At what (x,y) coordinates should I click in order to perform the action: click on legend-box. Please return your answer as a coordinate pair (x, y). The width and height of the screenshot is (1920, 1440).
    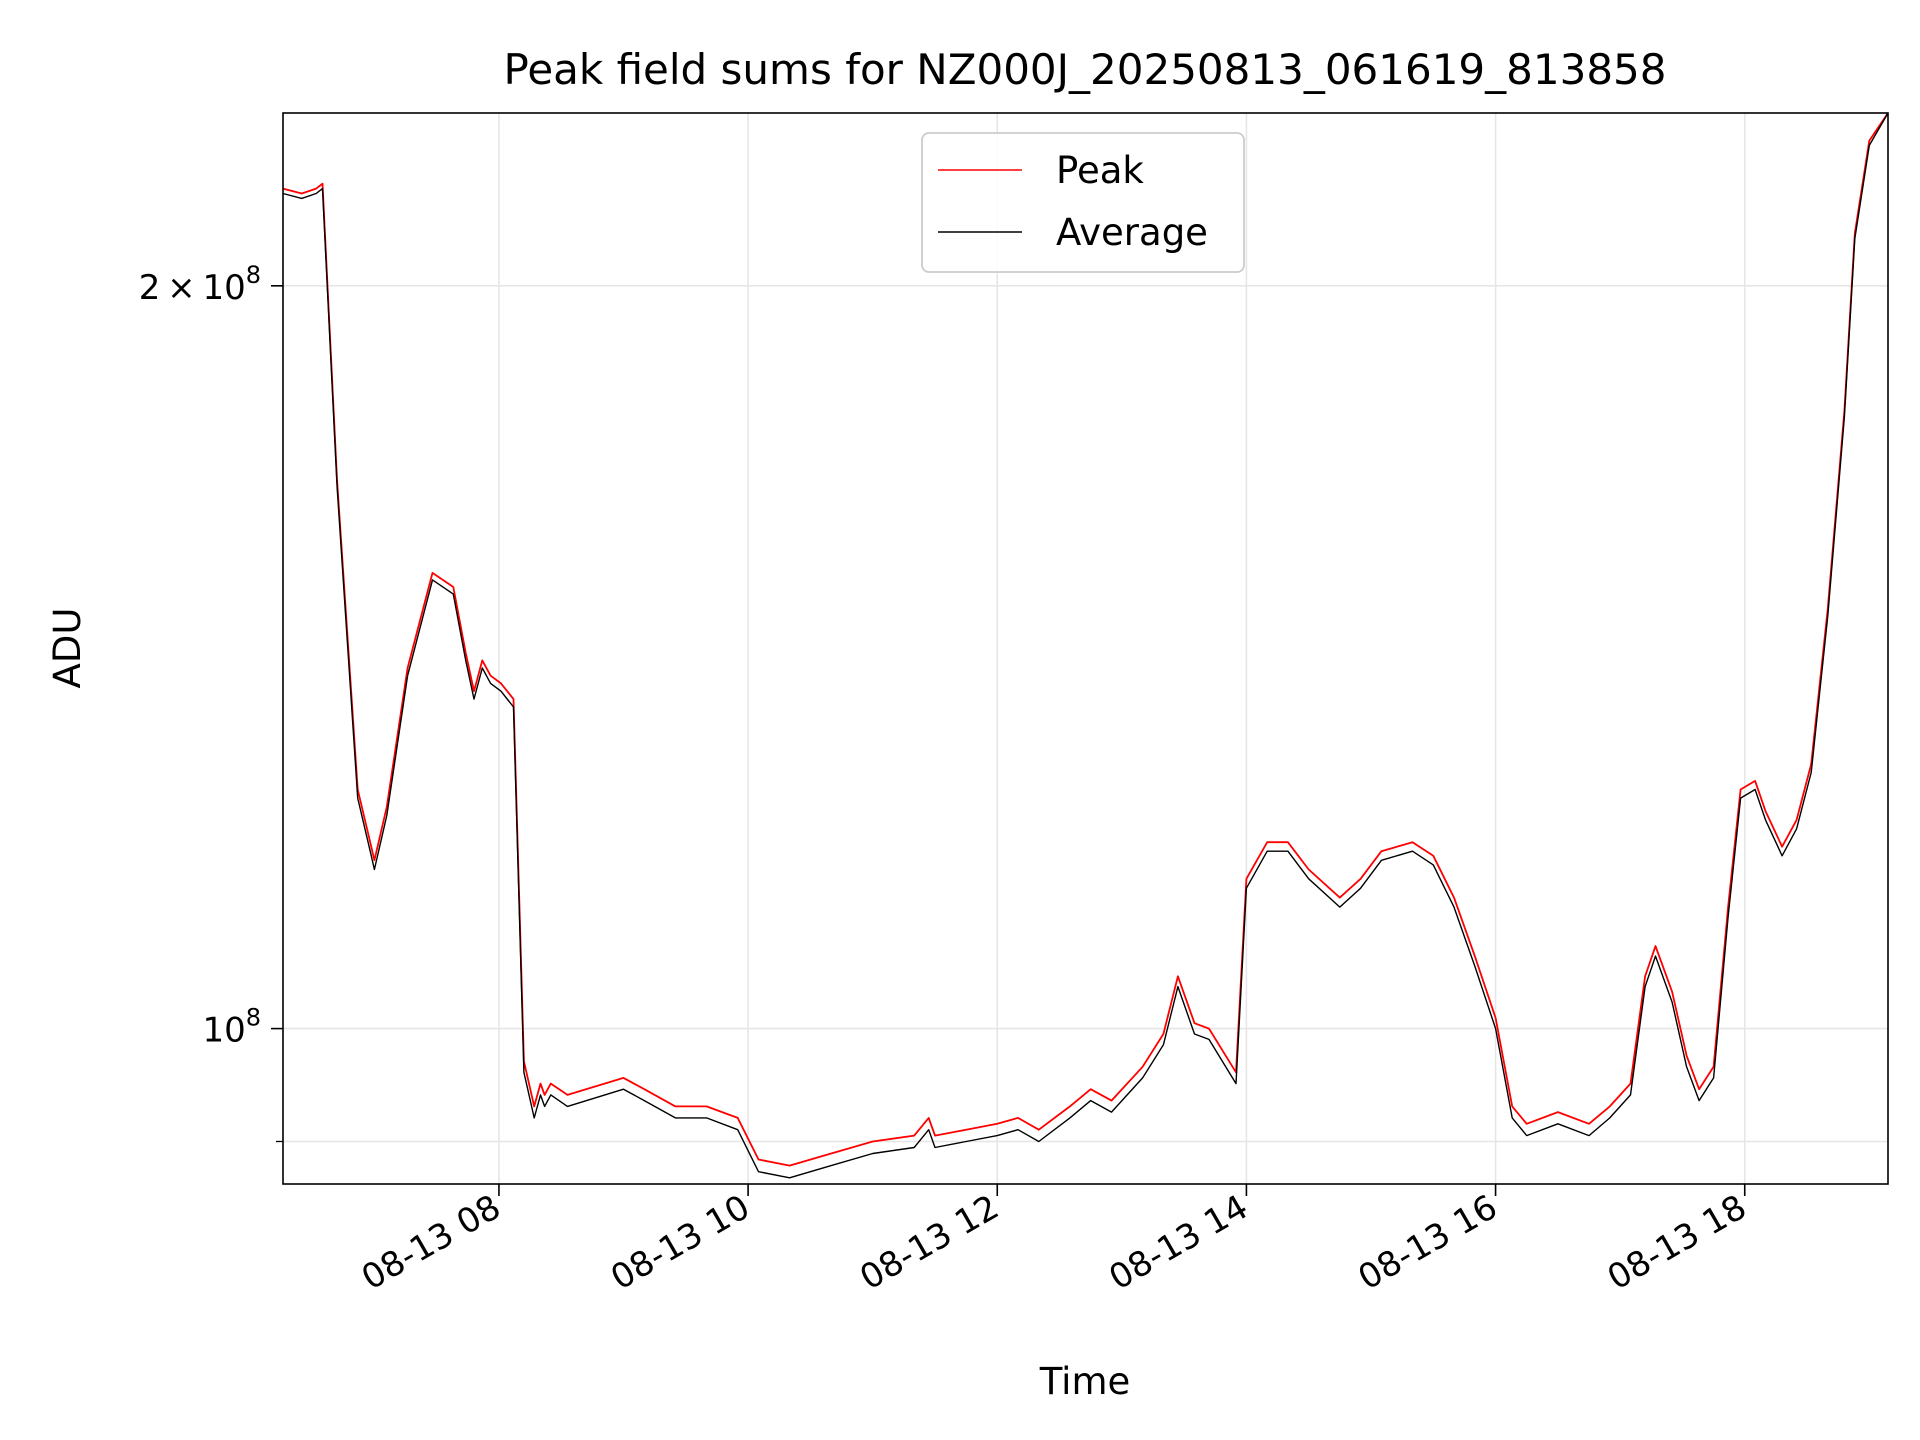
    Looking at the image, I should click on (1083, 202).